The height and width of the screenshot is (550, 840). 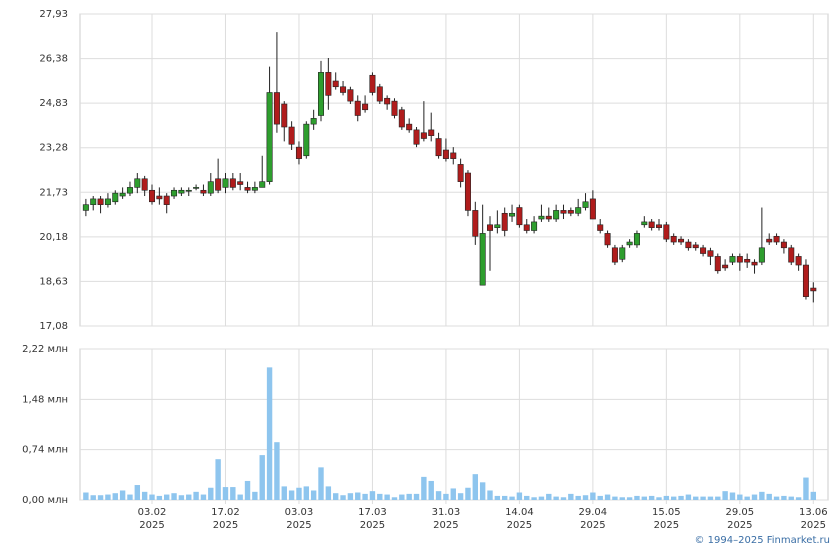 I want to click on y2-tick-label: 2,22 млн, so click(x=45, y=349).